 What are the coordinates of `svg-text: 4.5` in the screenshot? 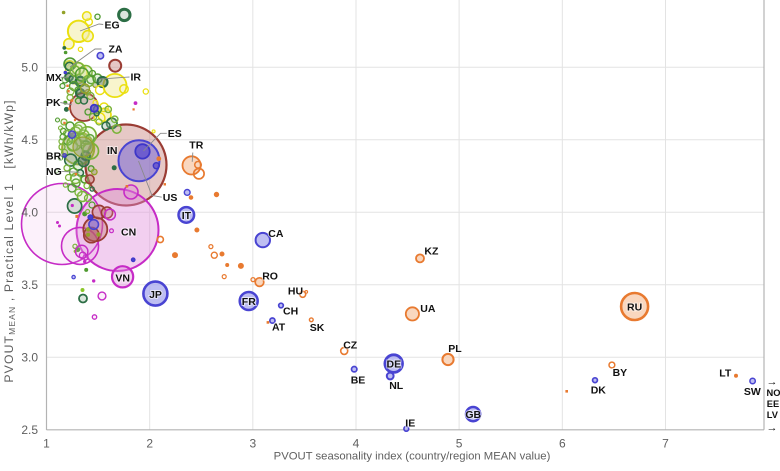 It's located at (29, 140).